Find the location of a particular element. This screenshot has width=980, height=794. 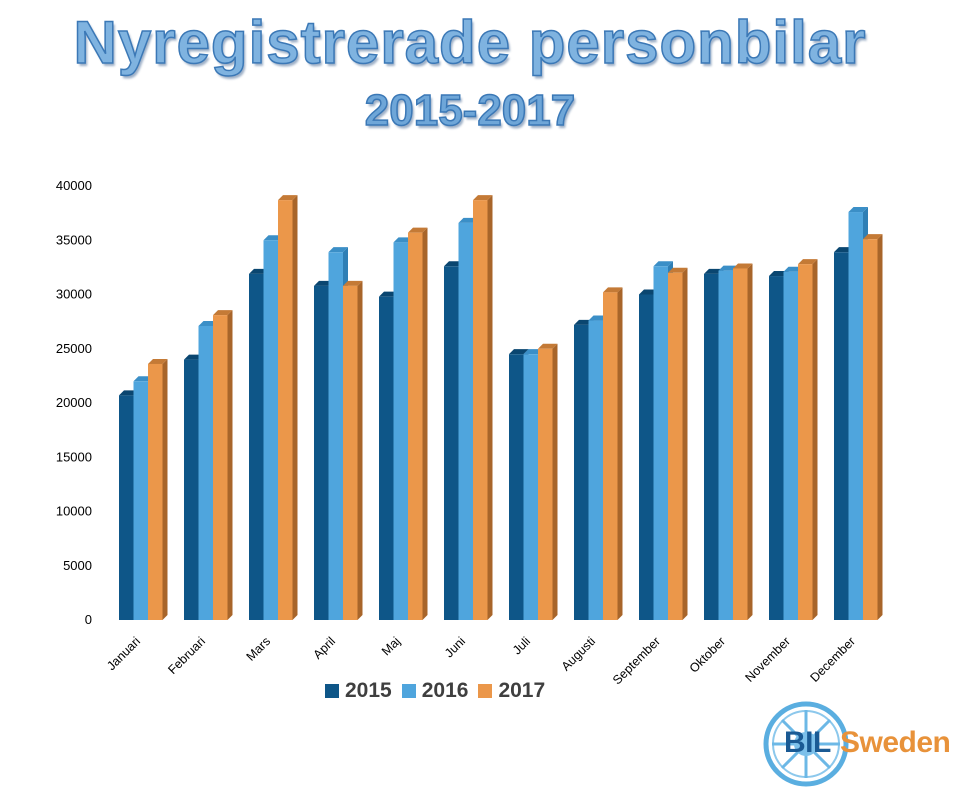

bil-sweden-logo: BIL Sweden is located at coordinates (869, 745).